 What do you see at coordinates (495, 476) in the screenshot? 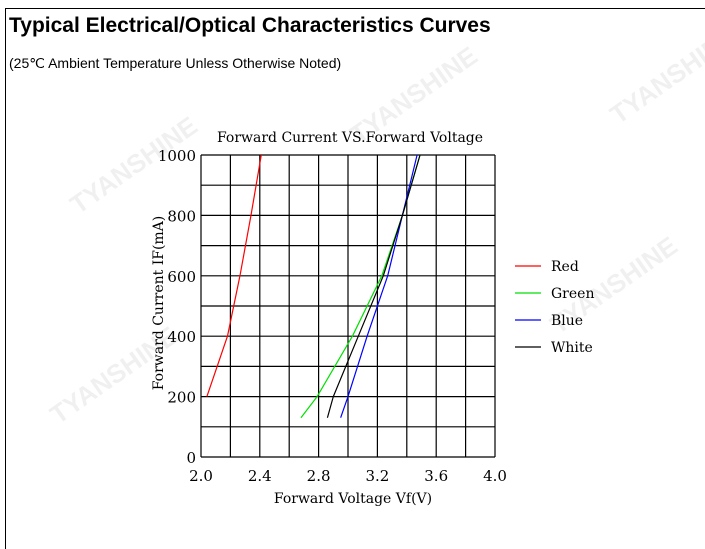
I see `x-tick-label: 4.0` at bounding box center [495, 476].